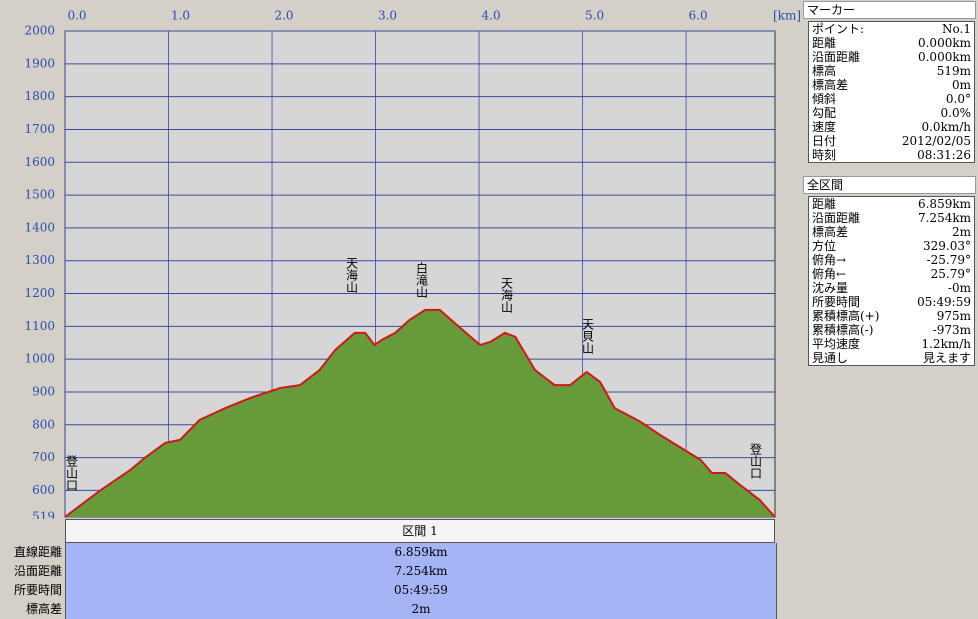 The image size is (978, 619). Describe the element at coordinates (39, 359) in the screenshot. I see `y-tick-label: 1000` at that location.